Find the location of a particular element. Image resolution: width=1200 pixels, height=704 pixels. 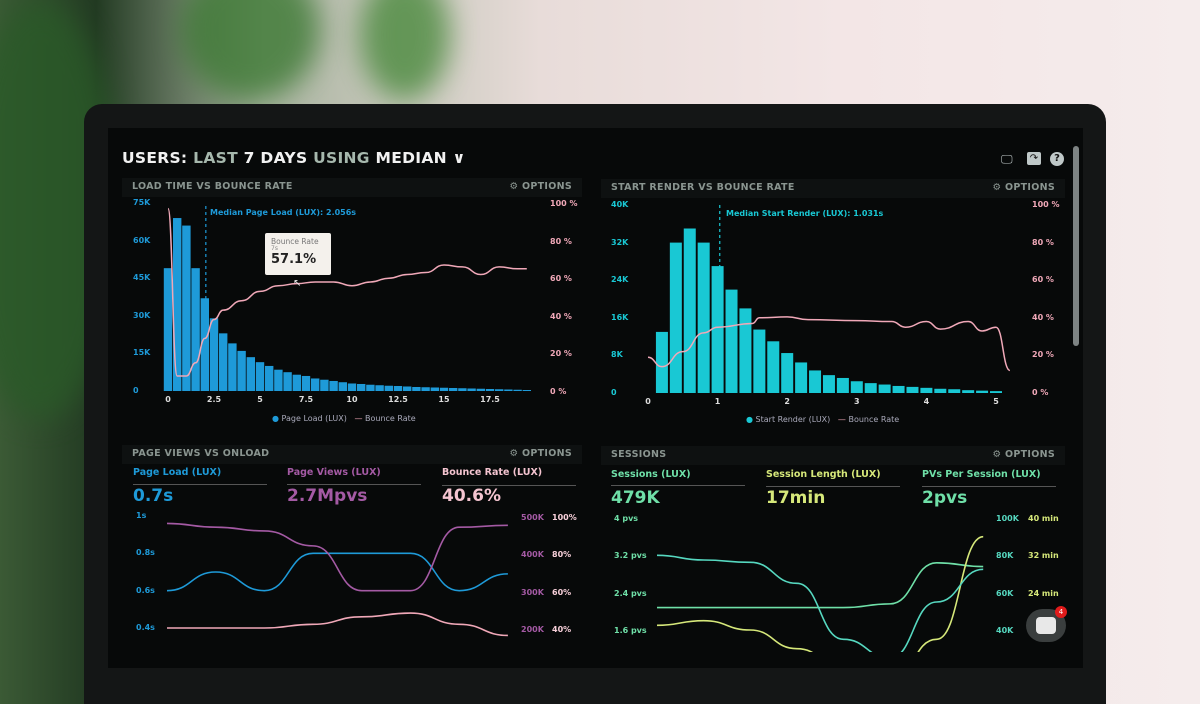

tooltip-sub: 7s is located at coordinates (274, 248).